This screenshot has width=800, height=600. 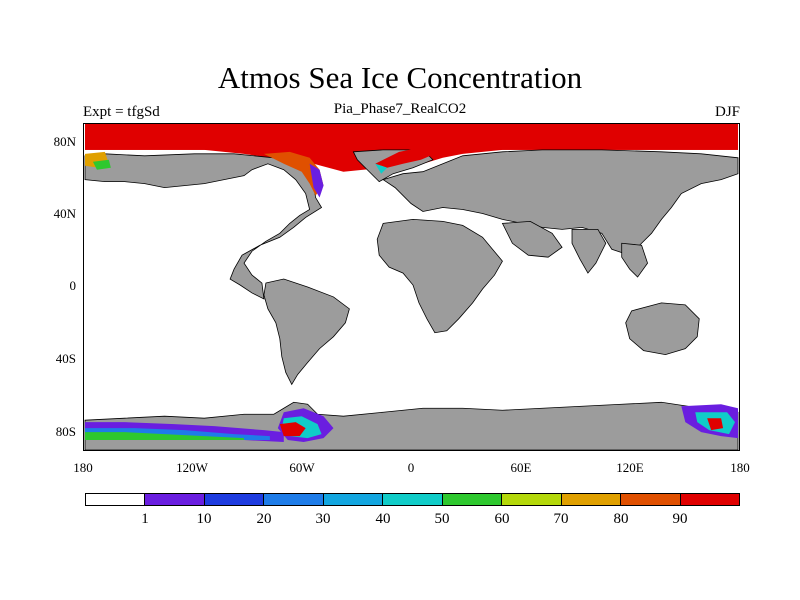 What do you see at coordinates (65, 358) in the screenshot?
I see `lat-label-40s: 40S` at bounding box center [65, 358].